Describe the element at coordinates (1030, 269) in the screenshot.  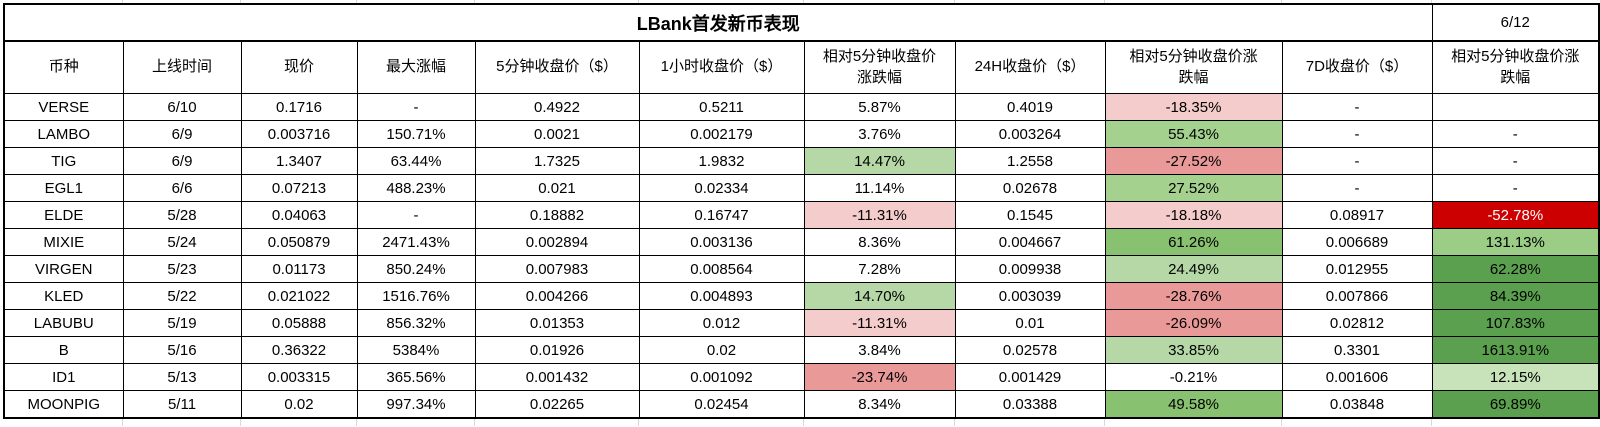
I see `table-cell: 0.009938` at that location.